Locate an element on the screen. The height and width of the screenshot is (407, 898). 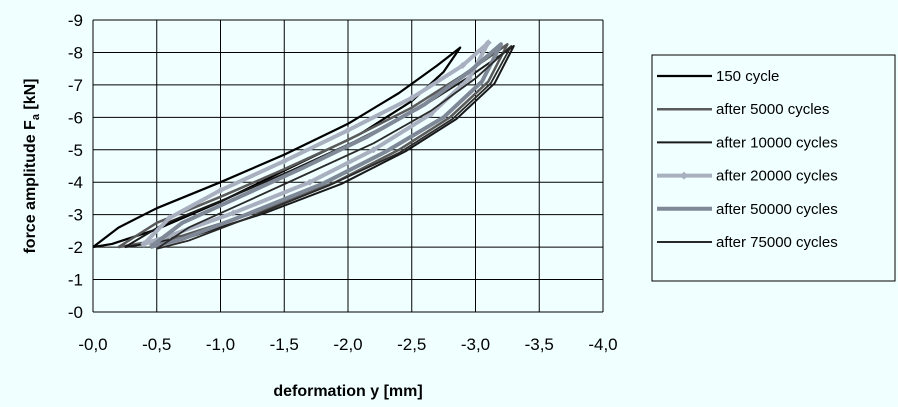
y-tick-label: -3 is located at coordinates (75, 215).